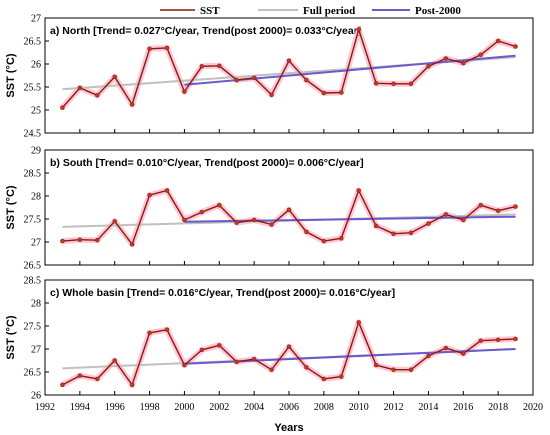  Describe the element at coordinates (324, 407) in the screenshot. I see `x-tick-label: 2008` at that location.